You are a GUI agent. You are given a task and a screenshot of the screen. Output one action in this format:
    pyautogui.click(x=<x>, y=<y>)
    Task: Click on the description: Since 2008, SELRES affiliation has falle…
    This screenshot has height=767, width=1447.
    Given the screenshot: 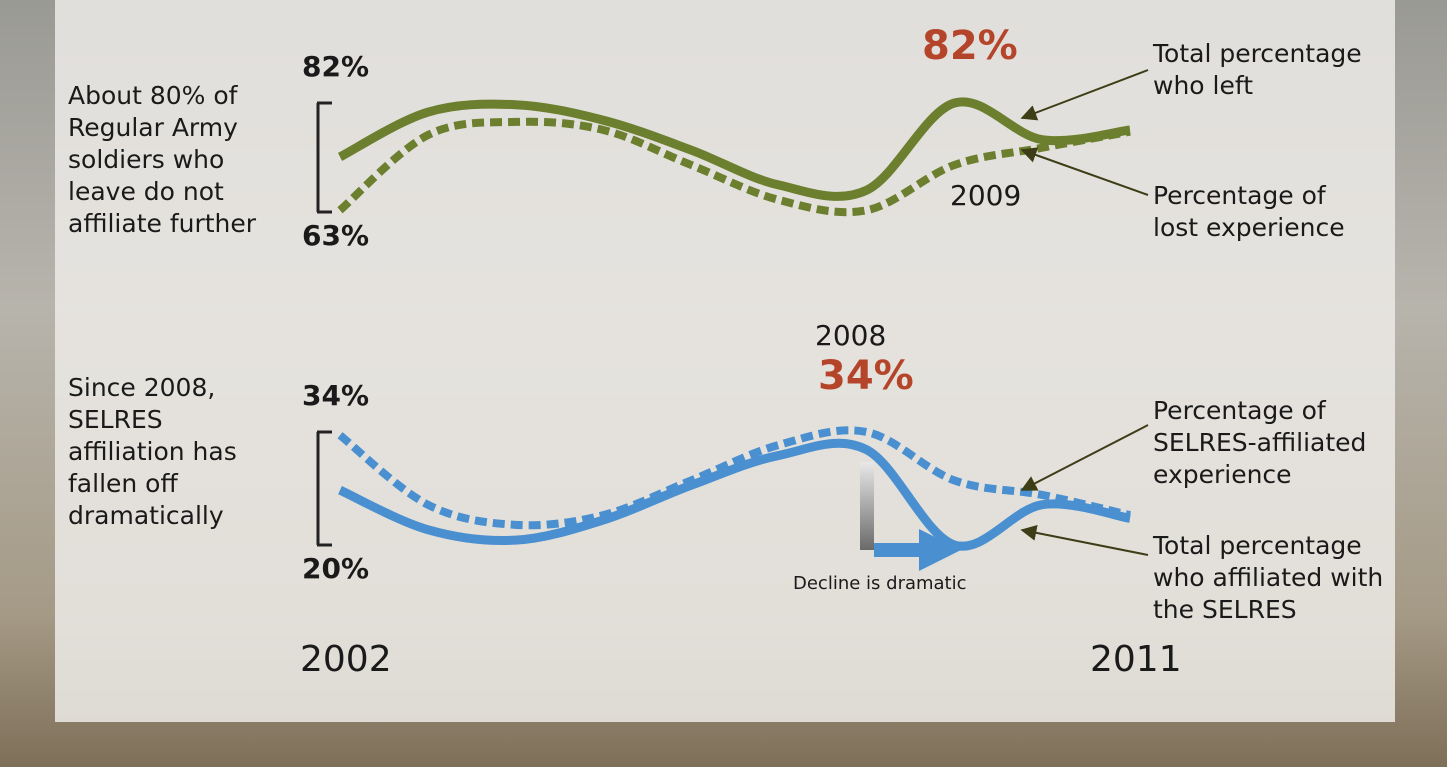 What is the action you would take?
    pyautogui.click(x=152, y=451)
    